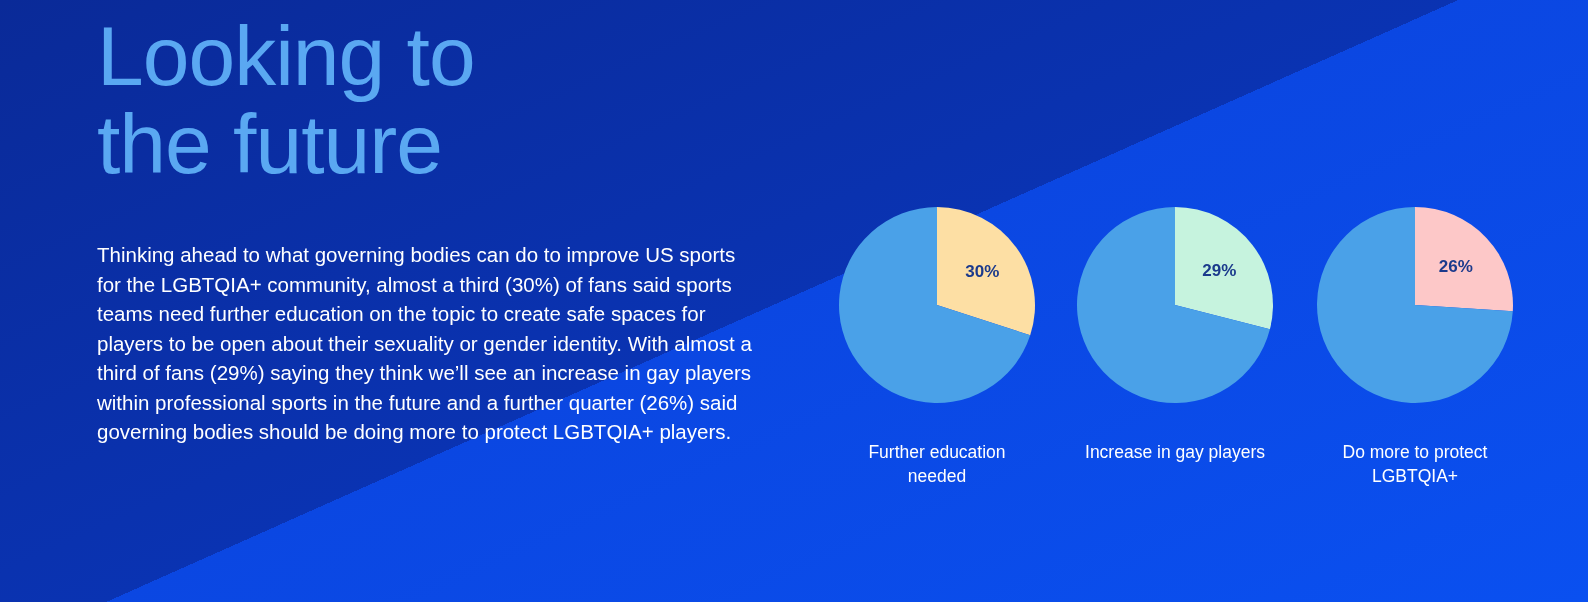 This screenshot has height=602, width=1588. I want to click on data-label: 30%, so click(982, 272).